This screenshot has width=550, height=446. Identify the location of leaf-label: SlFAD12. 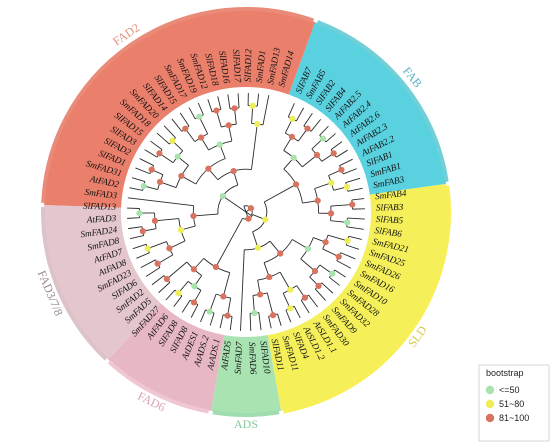
(248, 66).